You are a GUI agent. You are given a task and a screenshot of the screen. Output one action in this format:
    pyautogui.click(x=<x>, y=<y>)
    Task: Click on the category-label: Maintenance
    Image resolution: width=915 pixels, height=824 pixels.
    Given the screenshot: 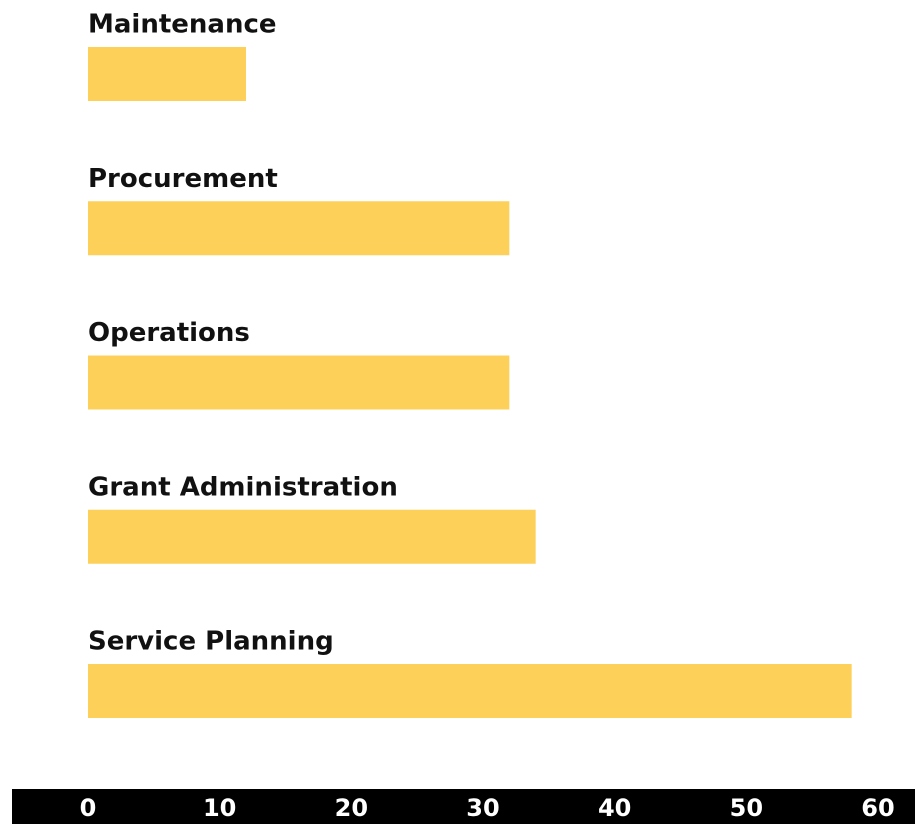 What is the action you would take?
    pyautogui.click(x=182, y=25)
    